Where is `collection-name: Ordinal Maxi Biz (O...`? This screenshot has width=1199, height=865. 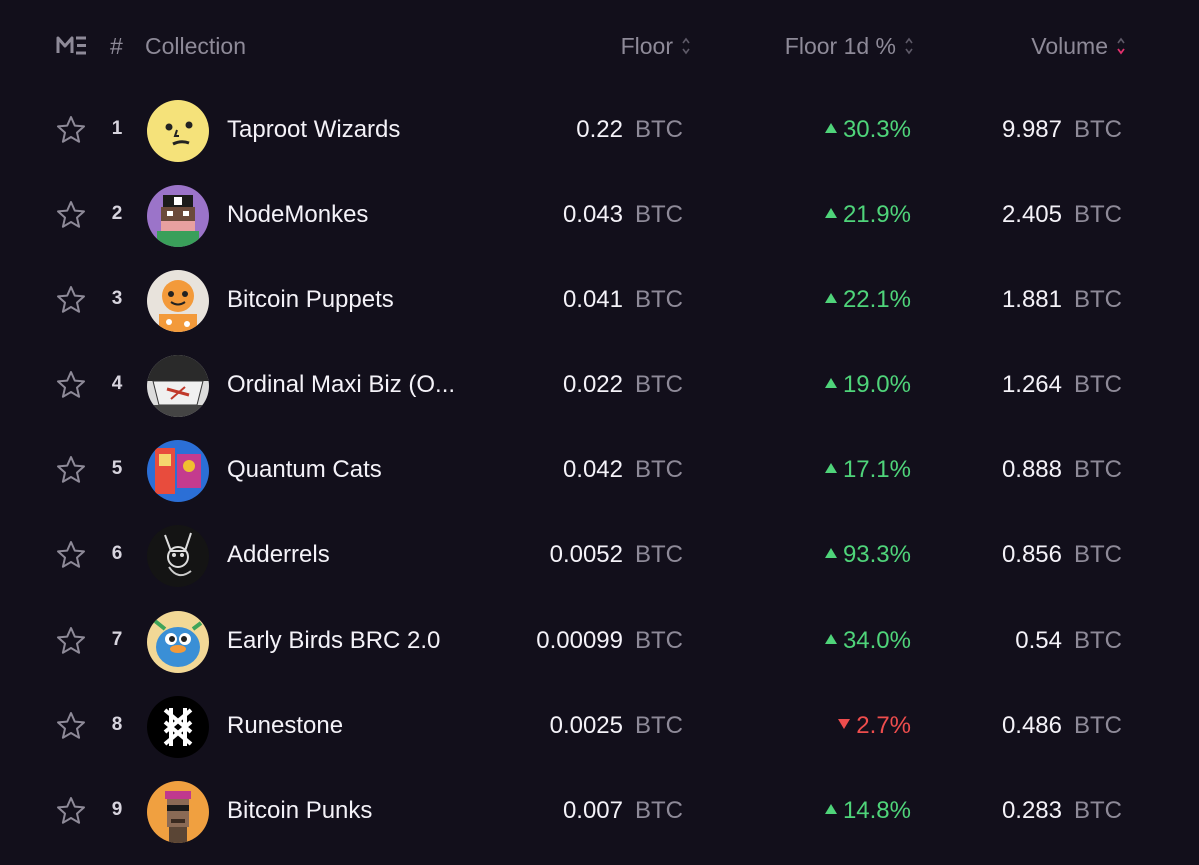 collection-name: Ordinal Maxi Biz (O... is located at coordinates (341, 385).